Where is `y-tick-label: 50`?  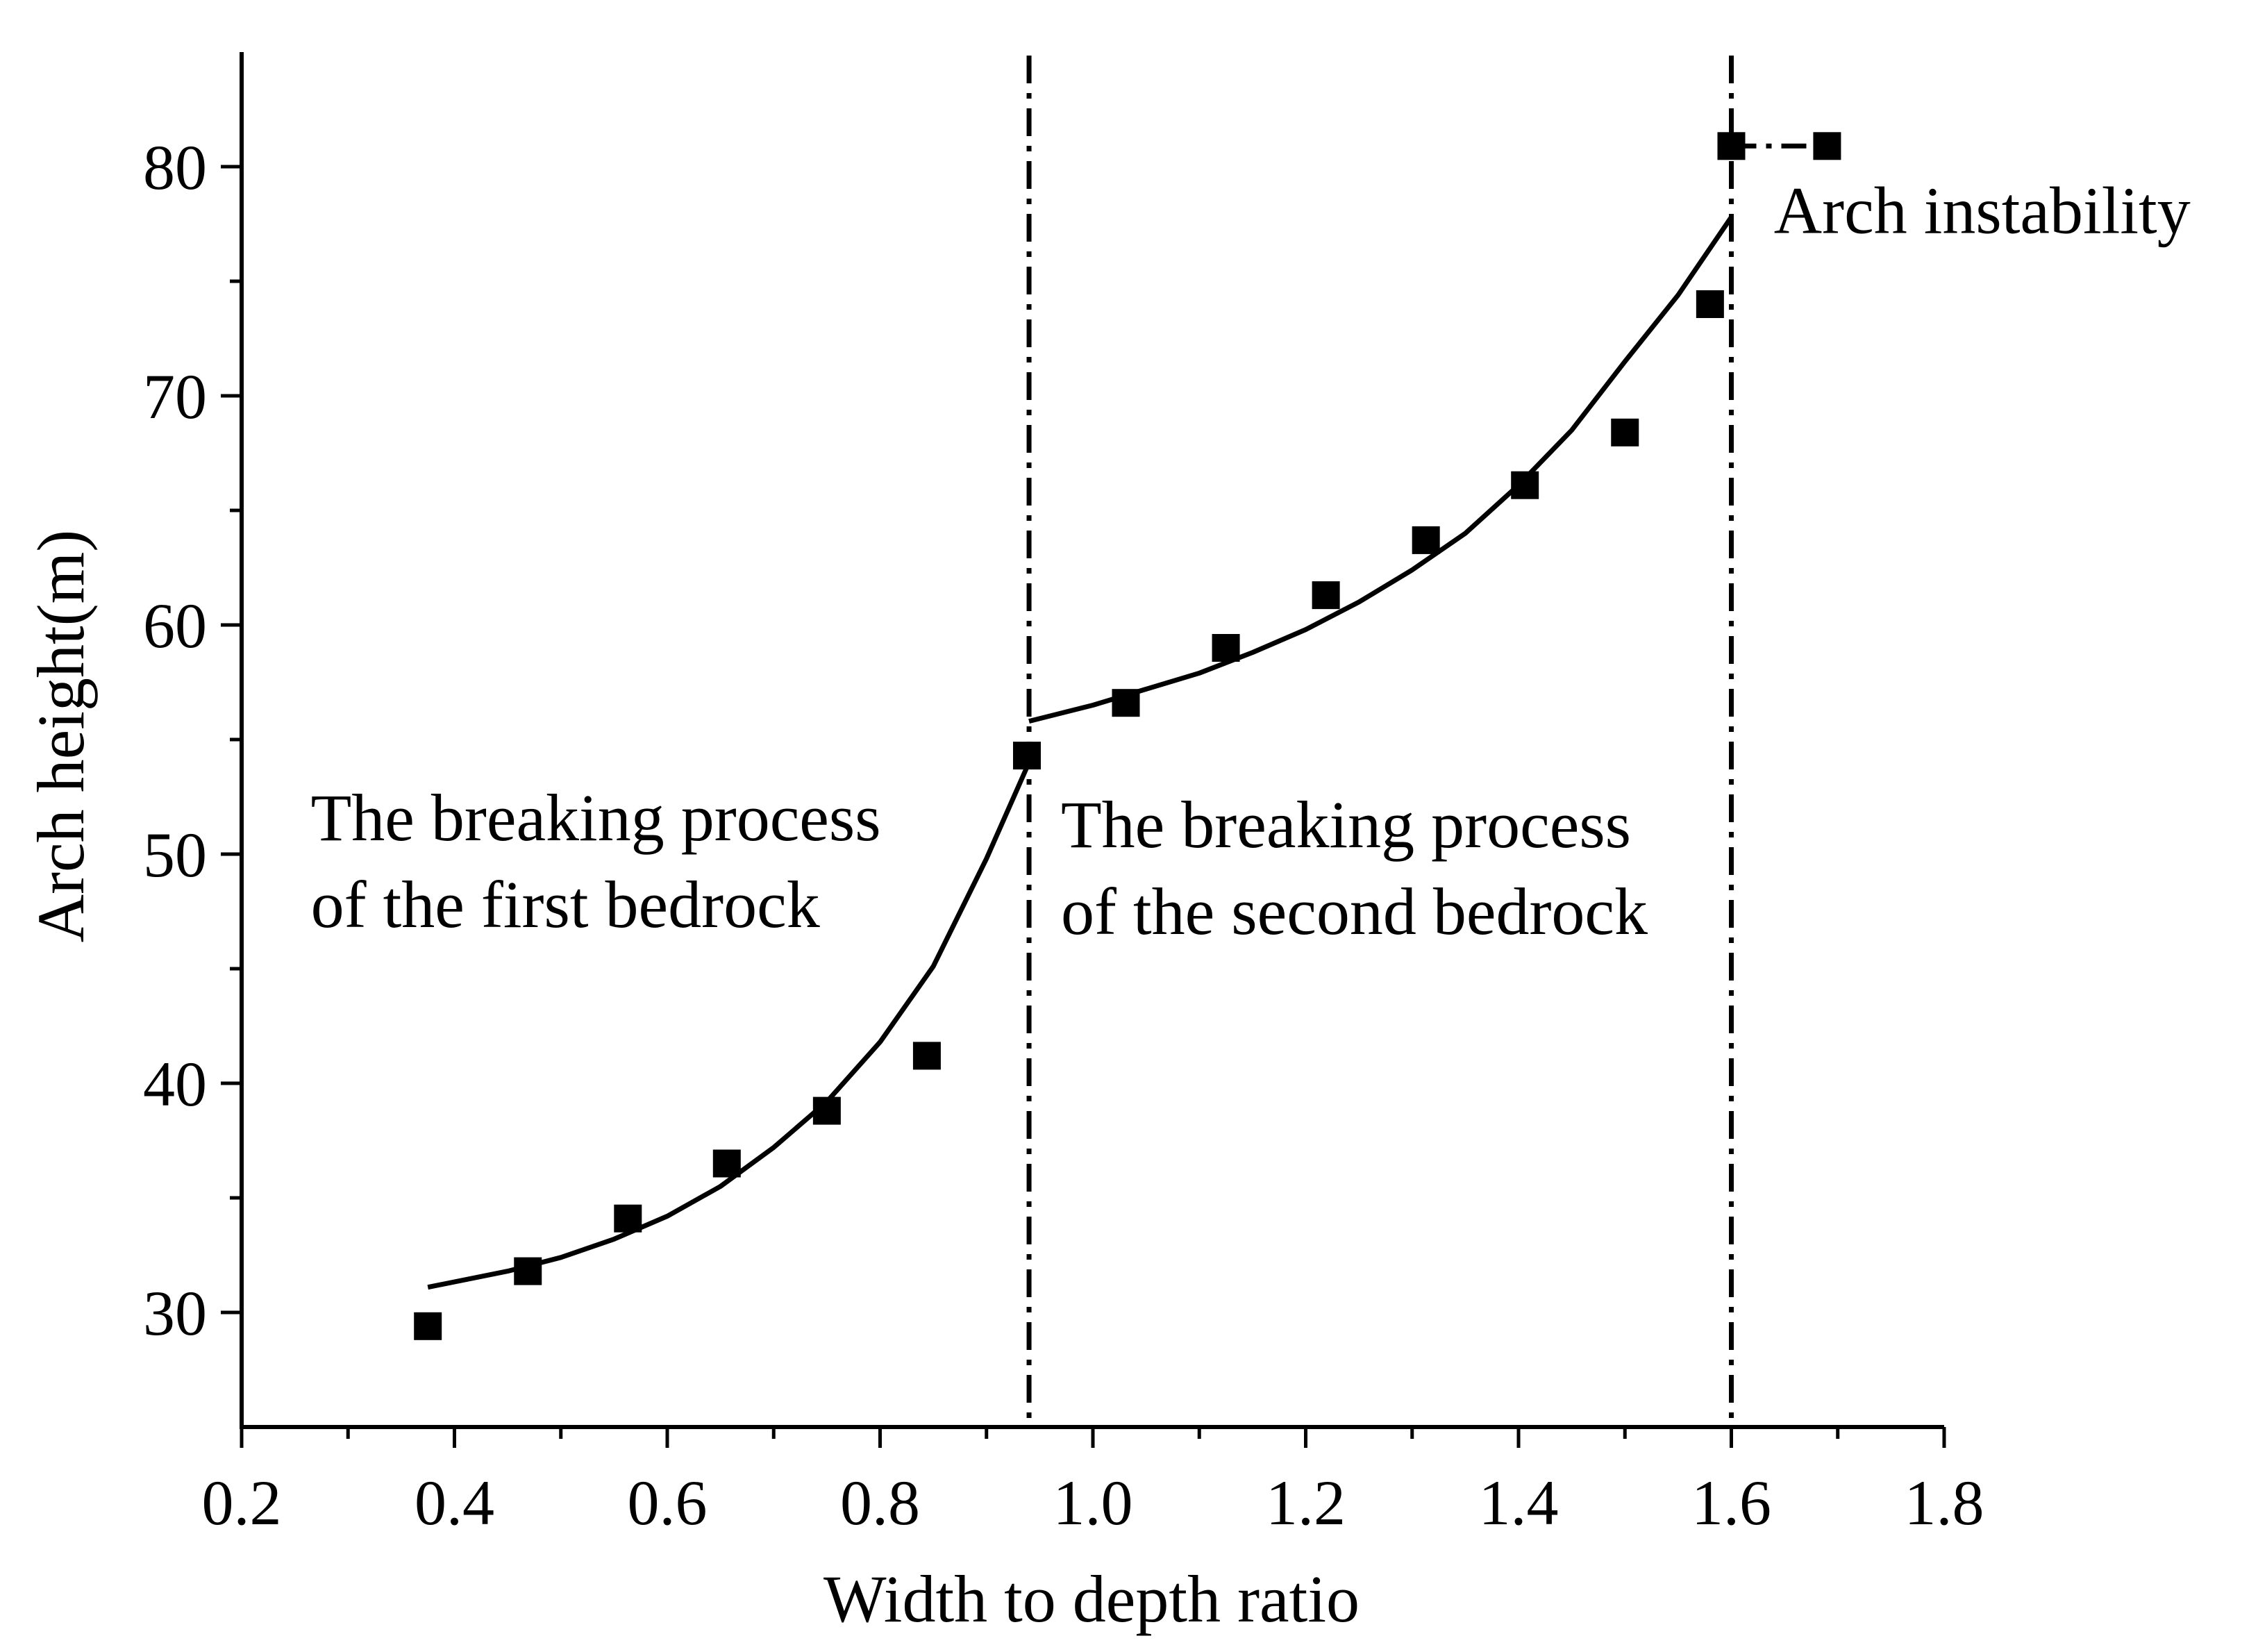
y-tick-label: 50 is located at coordinates (175, 855).